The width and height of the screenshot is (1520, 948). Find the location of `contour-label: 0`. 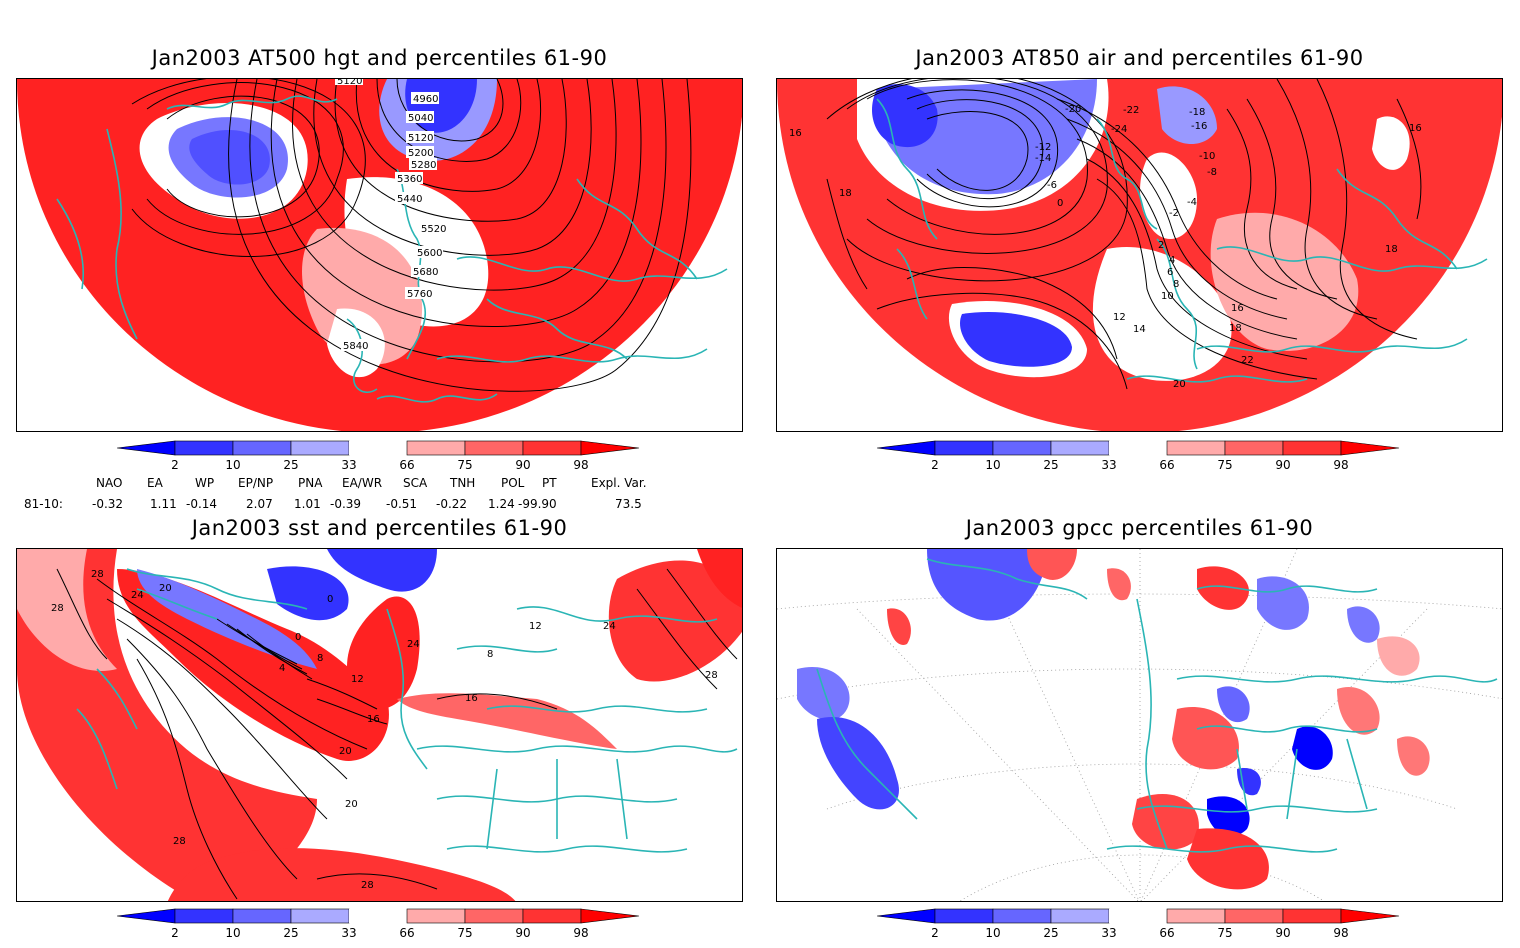

contour-label: 0 is located at coordinates (298, 637).